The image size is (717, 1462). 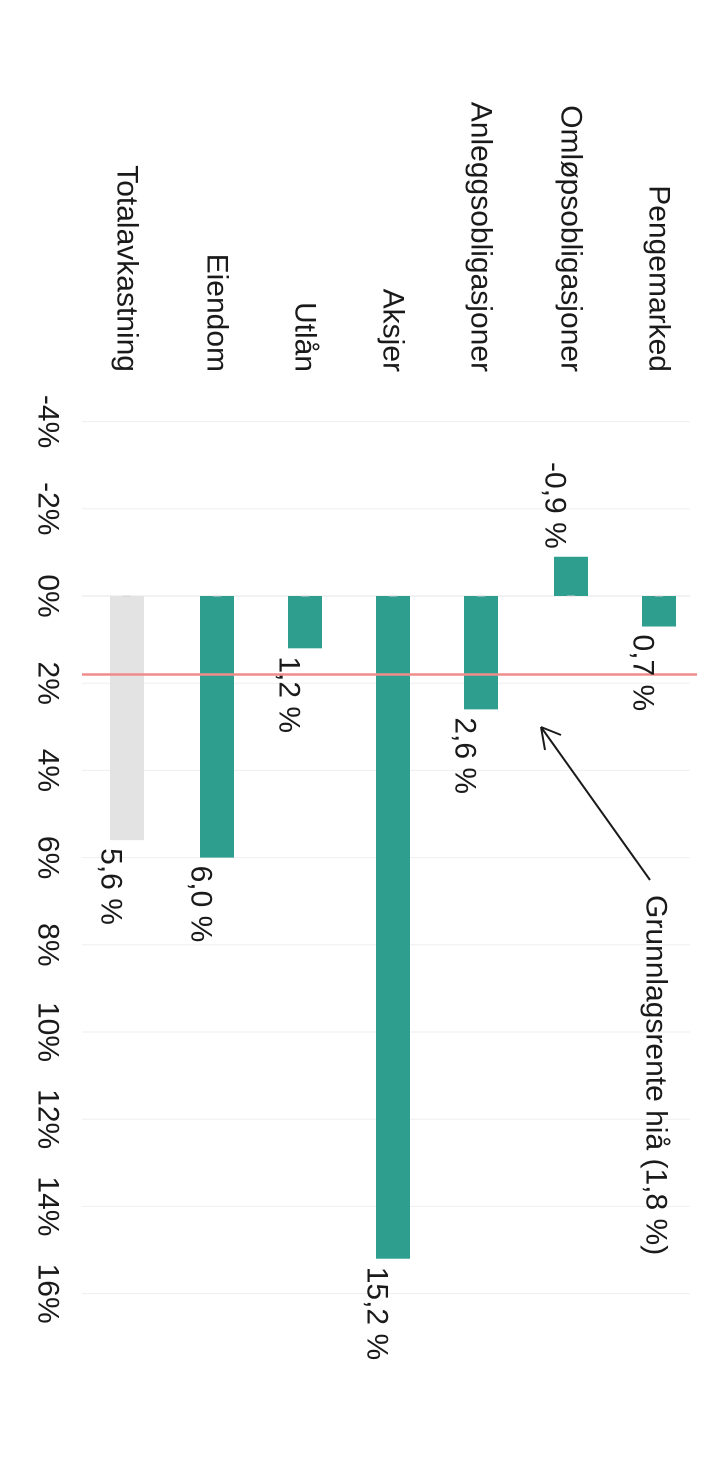 What do you see at coordinates (48, 421) in the screenshot?
I see `tick-label: -4%` at bounding box center [48, 421].